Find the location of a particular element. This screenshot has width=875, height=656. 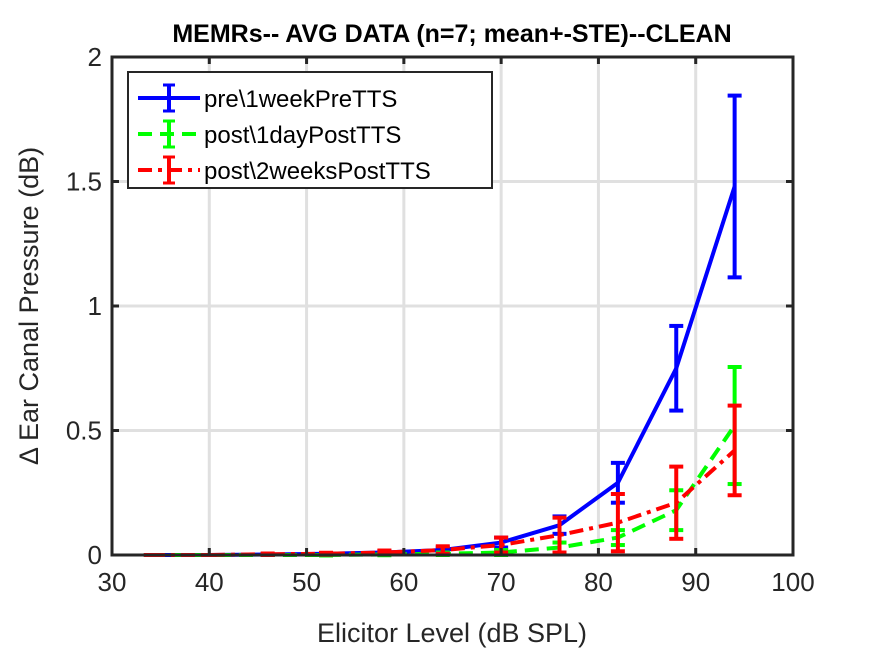

x-tick-label: 100 is located at coordinates (792, 582).